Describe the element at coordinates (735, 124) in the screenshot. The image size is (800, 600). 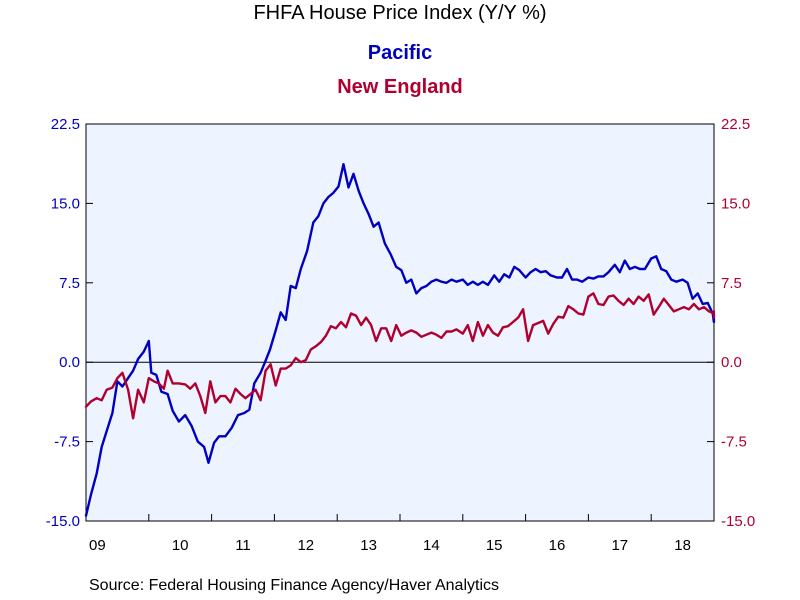
I see `y-tick-label-right: 22.5` at that location.